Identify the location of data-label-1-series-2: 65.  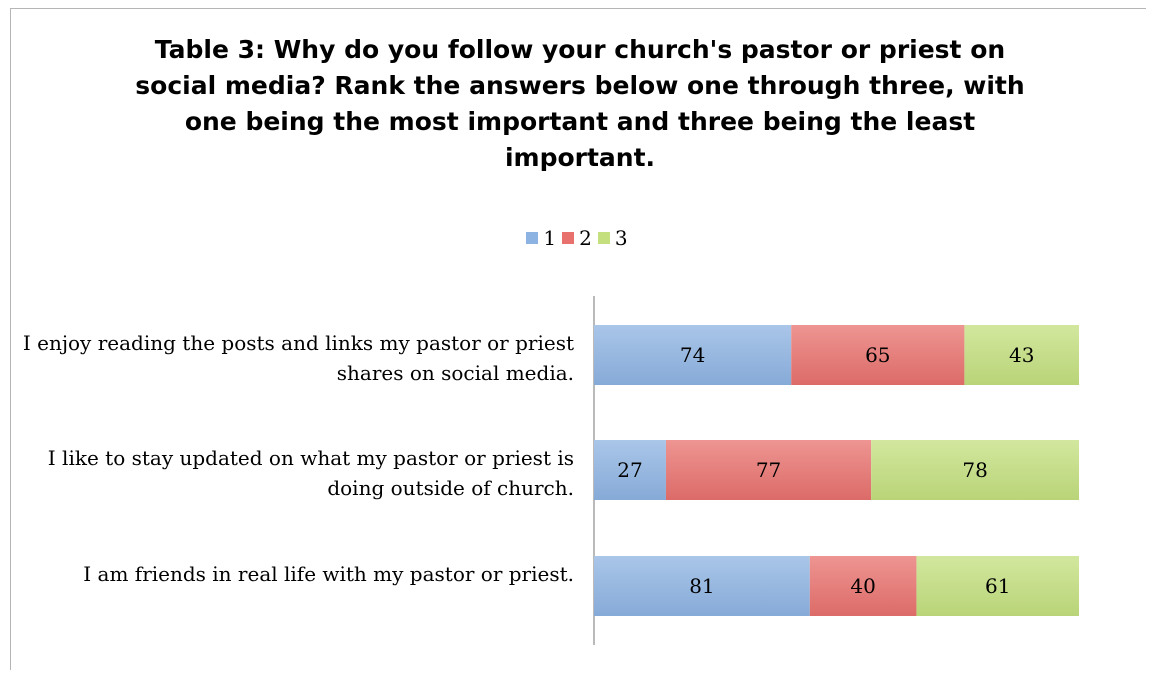
(877, 355).